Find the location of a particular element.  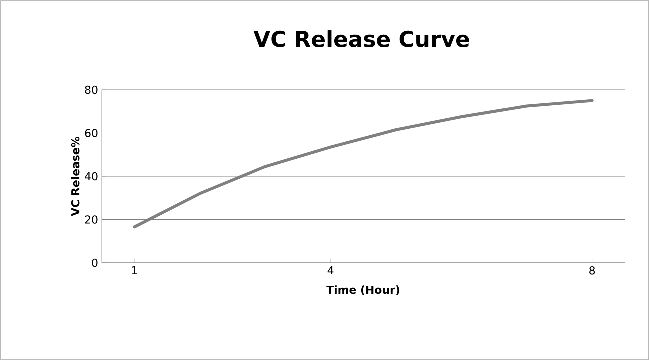

y-tick-label: 40 is located at coordinates (91, 176).